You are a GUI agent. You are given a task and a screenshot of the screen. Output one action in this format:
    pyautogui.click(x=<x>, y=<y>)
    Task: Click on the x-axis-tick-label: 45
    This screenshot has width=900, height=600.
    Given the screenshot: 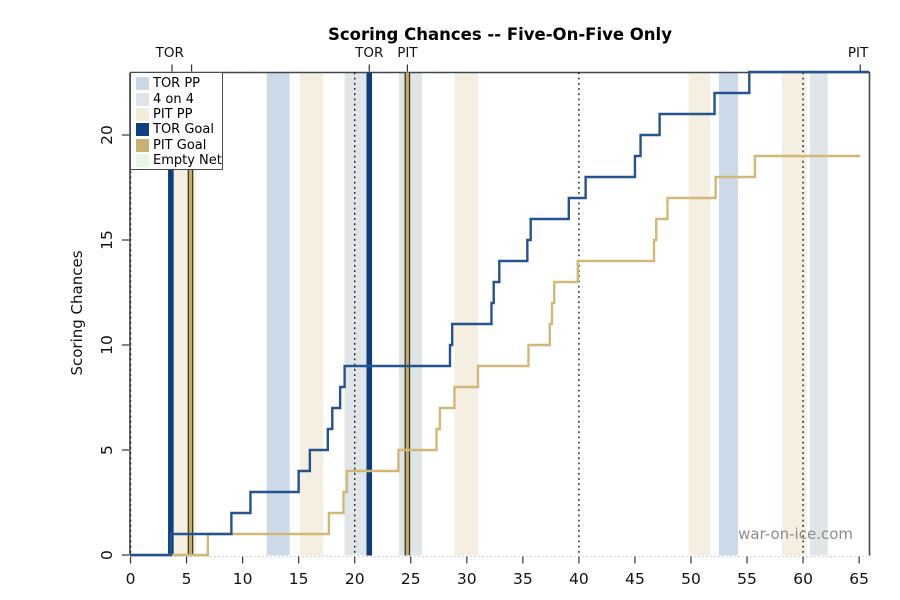 What is the action you would take?
    pyautogui.click(x=635, y=579)
    